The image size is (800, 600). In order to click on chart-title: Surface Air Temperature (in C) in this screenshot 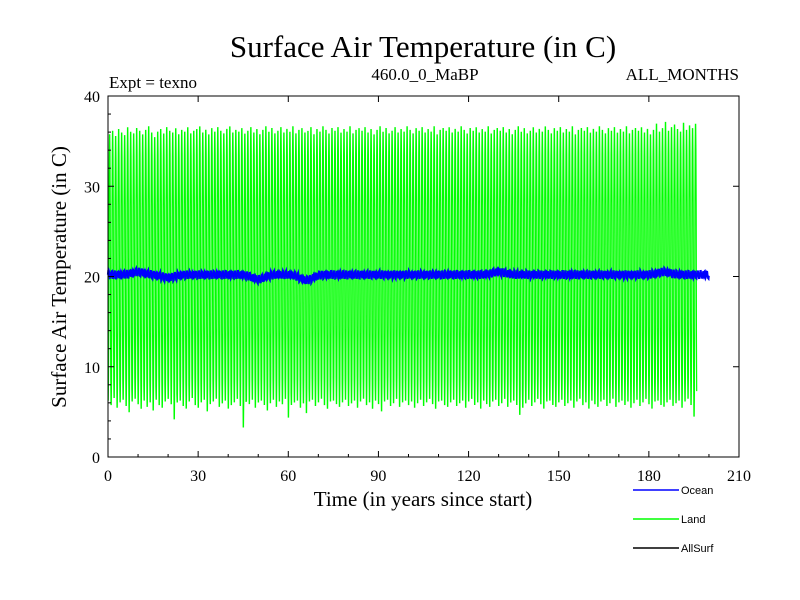, I will do `click(423, 46)`.